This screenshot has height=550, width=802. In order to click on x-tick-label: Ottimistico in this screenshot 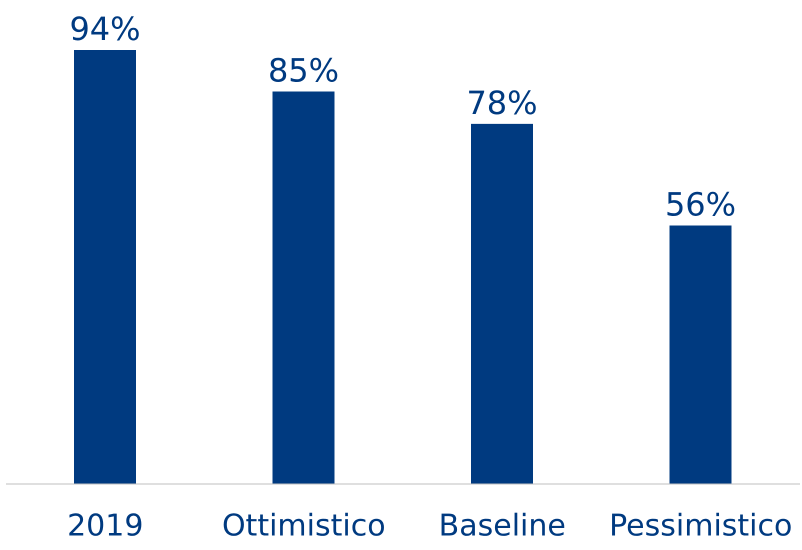, I will do `click(304, 526)`.